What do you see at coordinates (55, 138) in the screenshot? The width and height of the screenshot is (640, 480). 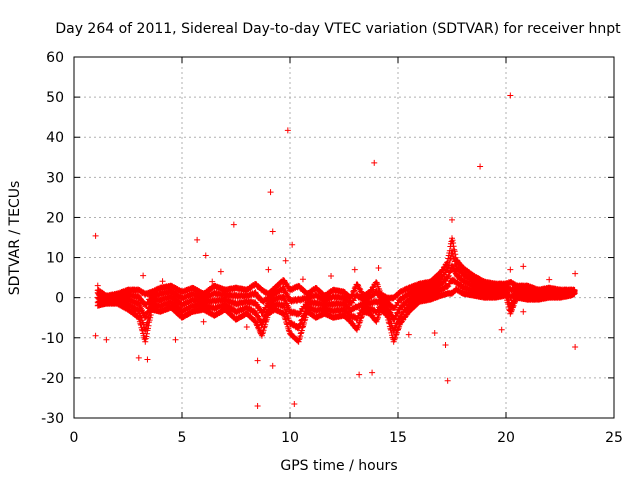 I see `y-tick-label: 40` at bounding box center [55, 138].